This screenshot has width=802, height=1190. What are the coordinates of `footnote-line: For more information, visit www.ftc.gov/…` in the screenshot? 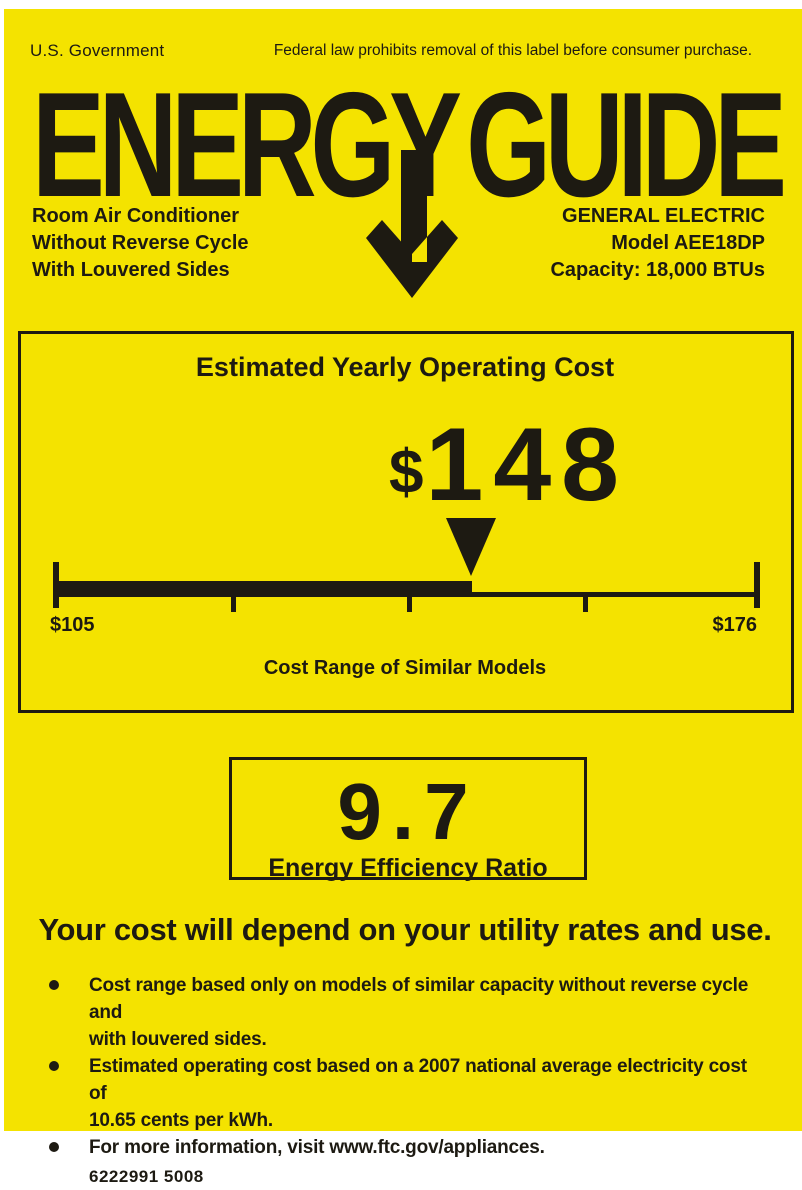 It's located at (317, 1147).